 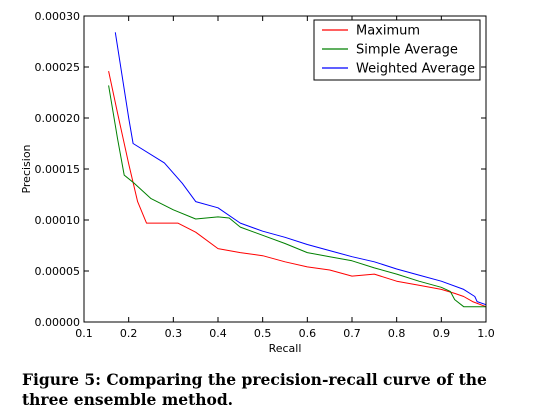 What do you see at coordinates (407, 50) in the screenshot?
I see `legend-label-simple-average: Simple Average` at bounding box center [407, 50].